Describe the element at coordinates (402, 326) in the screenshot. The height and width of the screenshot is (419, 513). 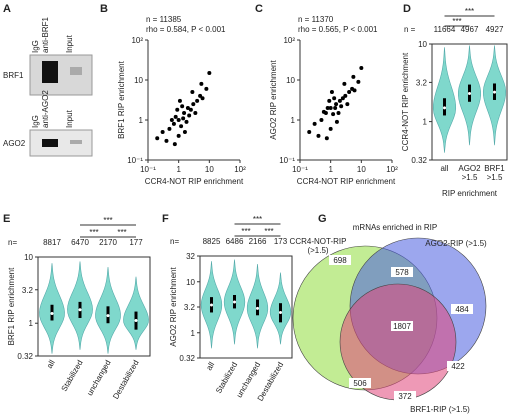
I see `region-count: 1807` at that location.